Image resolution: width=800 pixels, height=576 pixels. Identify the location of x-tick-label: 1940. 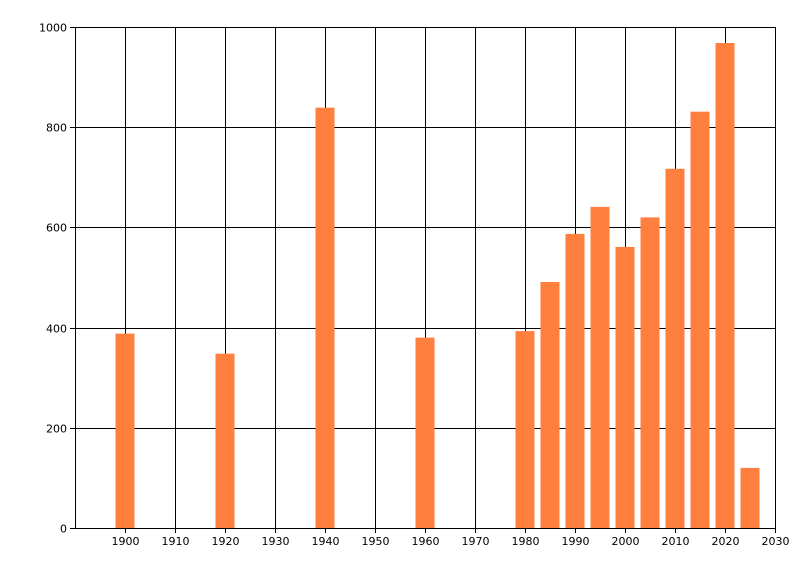
(326, 541).